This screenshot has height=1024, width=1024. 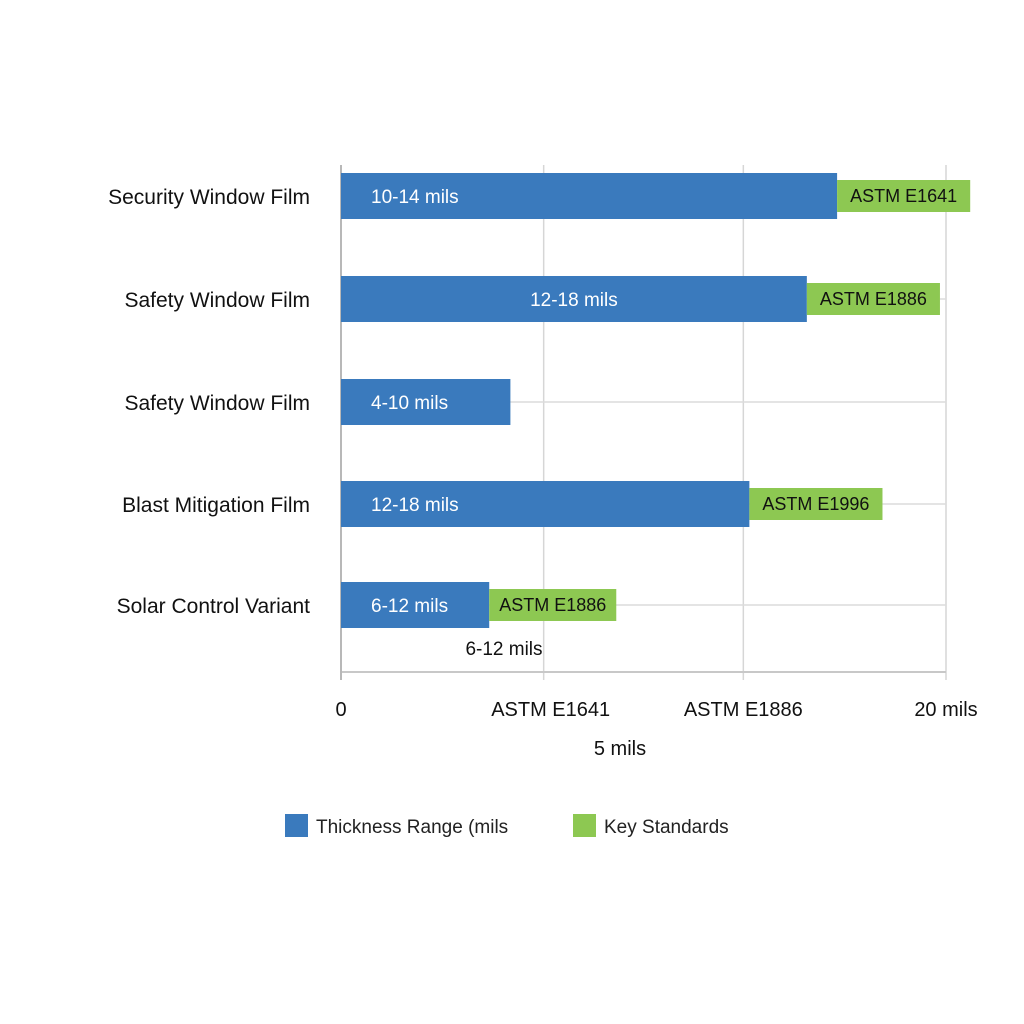 I want to click on legend: Thickness Range (mils Key Standards, so click(x=507, y=826).